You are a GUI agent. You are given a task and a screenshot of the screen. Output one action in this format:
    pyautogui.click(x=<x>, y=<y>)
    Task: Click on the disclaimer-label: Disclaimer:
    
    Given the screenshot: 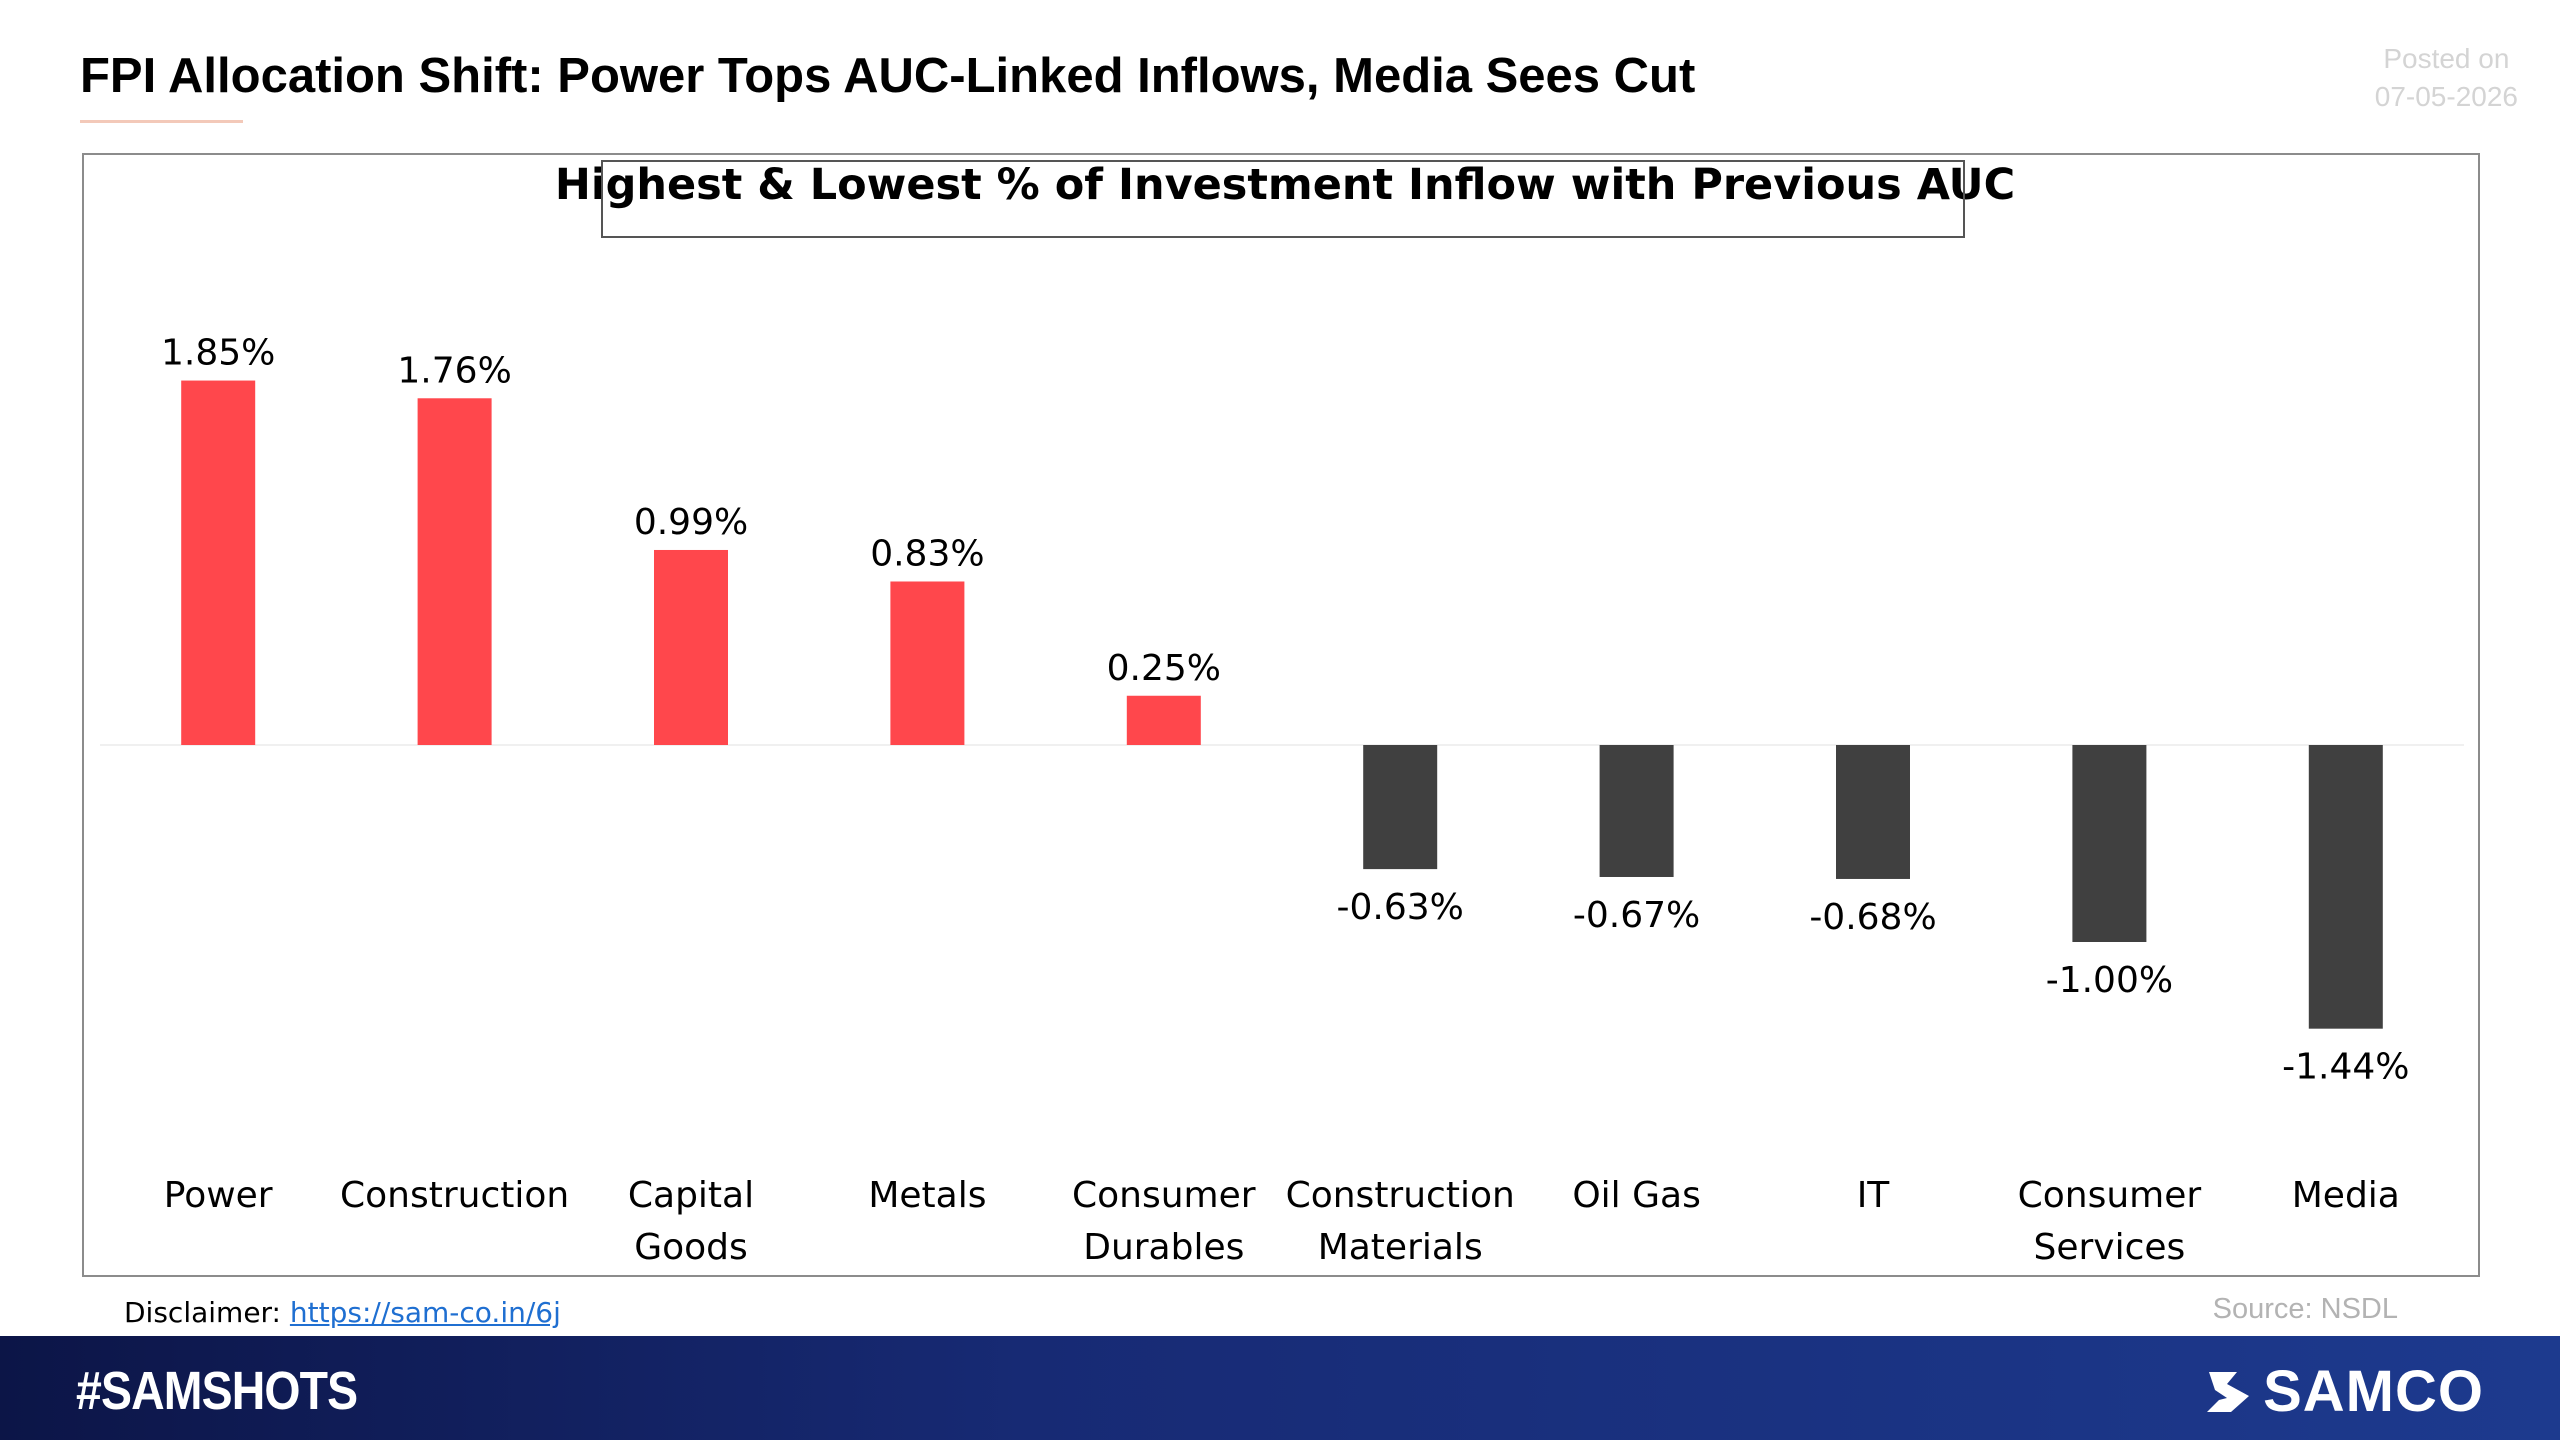 What is the action you would take?
    pyautogui.click(x=202, y=1312)
    